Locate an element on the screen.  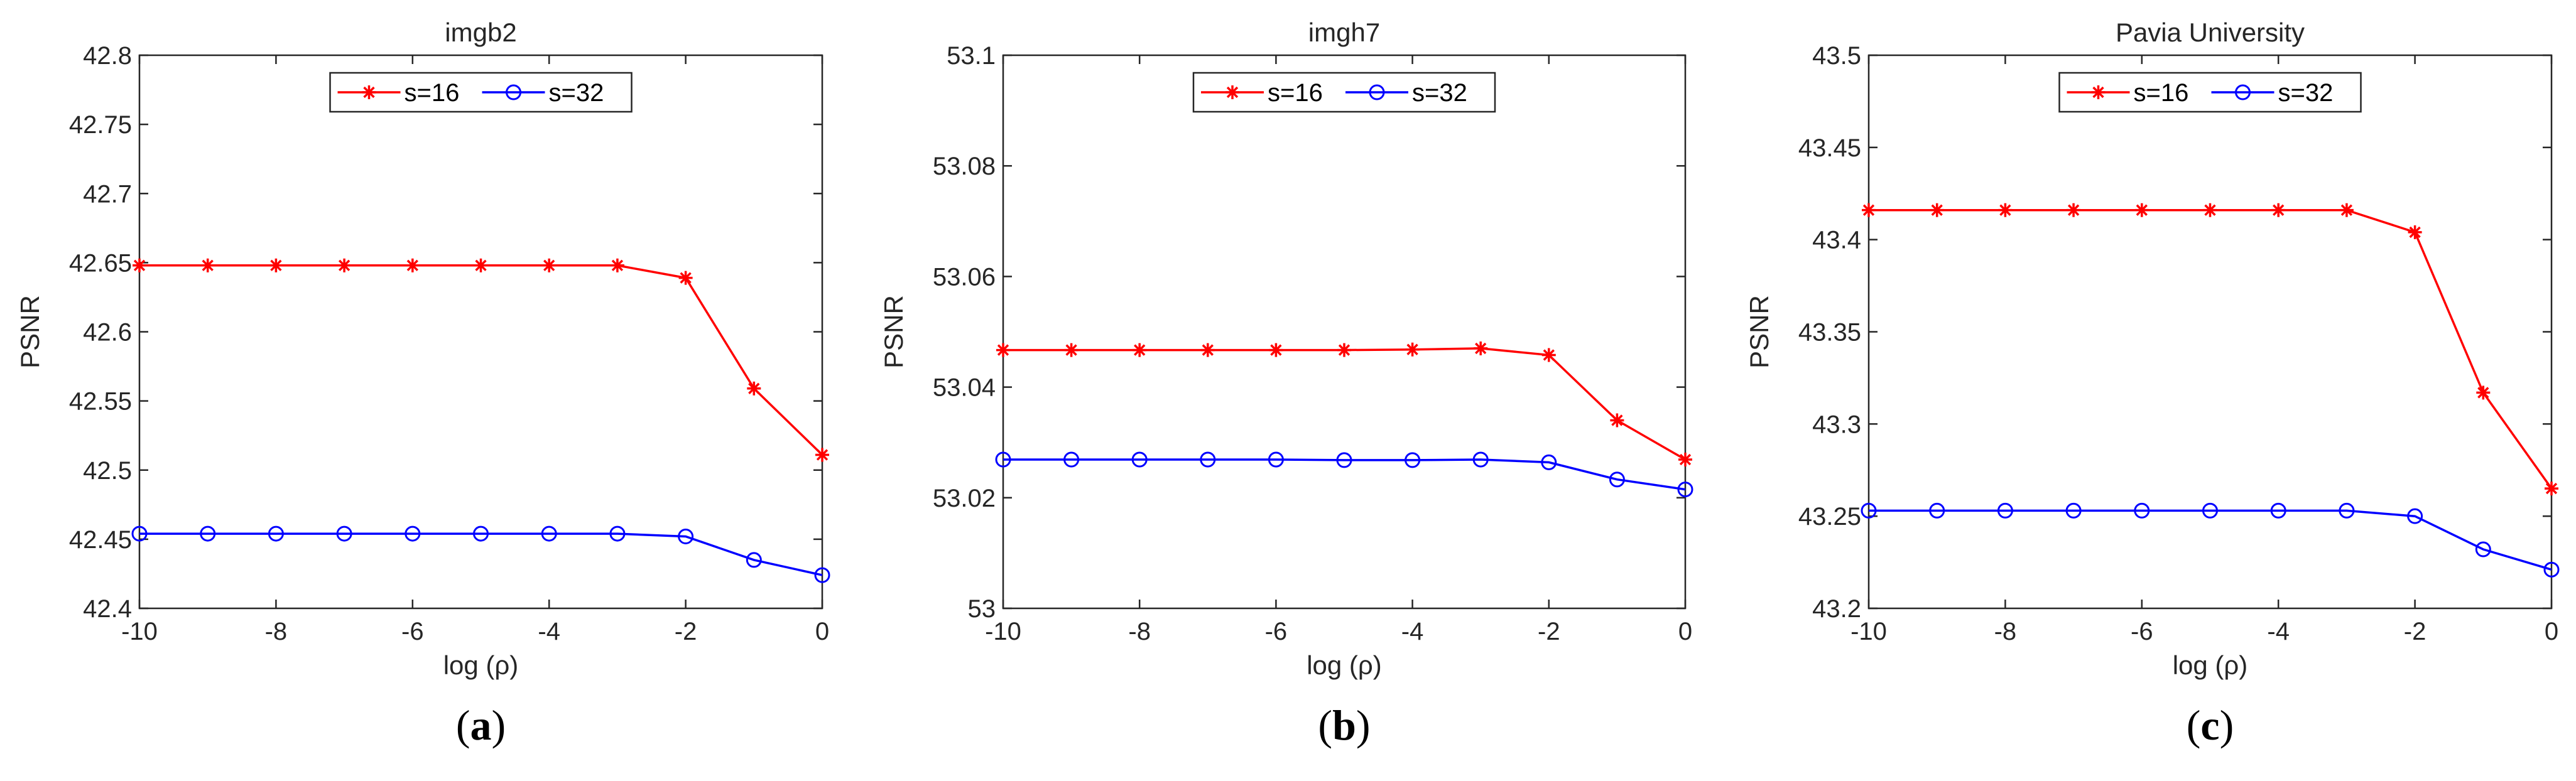
chart-b-xtick-label: -6 is located at coordinates (1276, 631).